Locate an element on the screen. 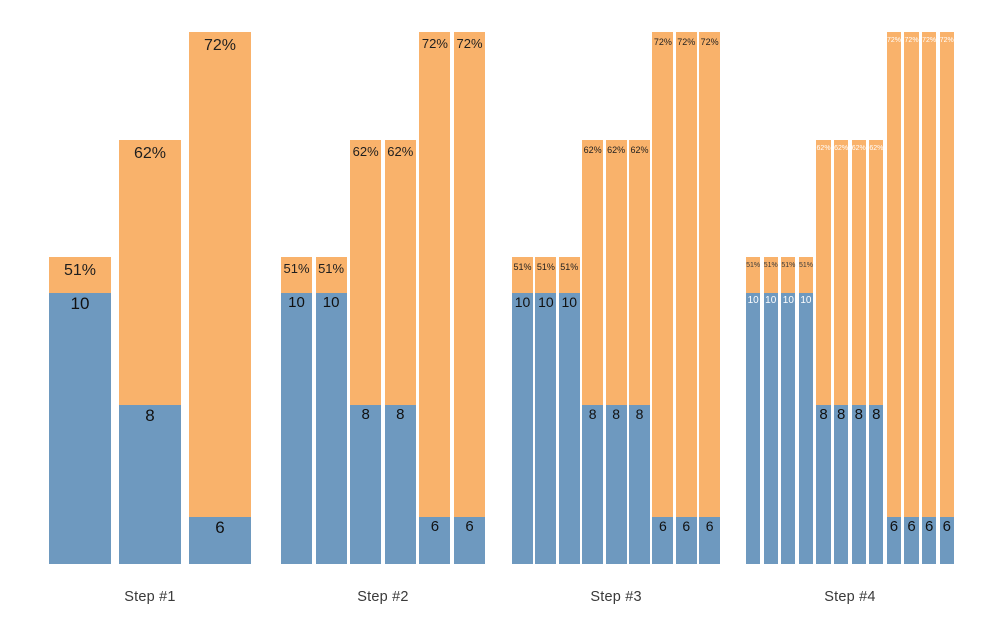 The height and width of the screenshot is (618, 1000). x-axis-label: Step #1 is located at coordinates (150, 597).